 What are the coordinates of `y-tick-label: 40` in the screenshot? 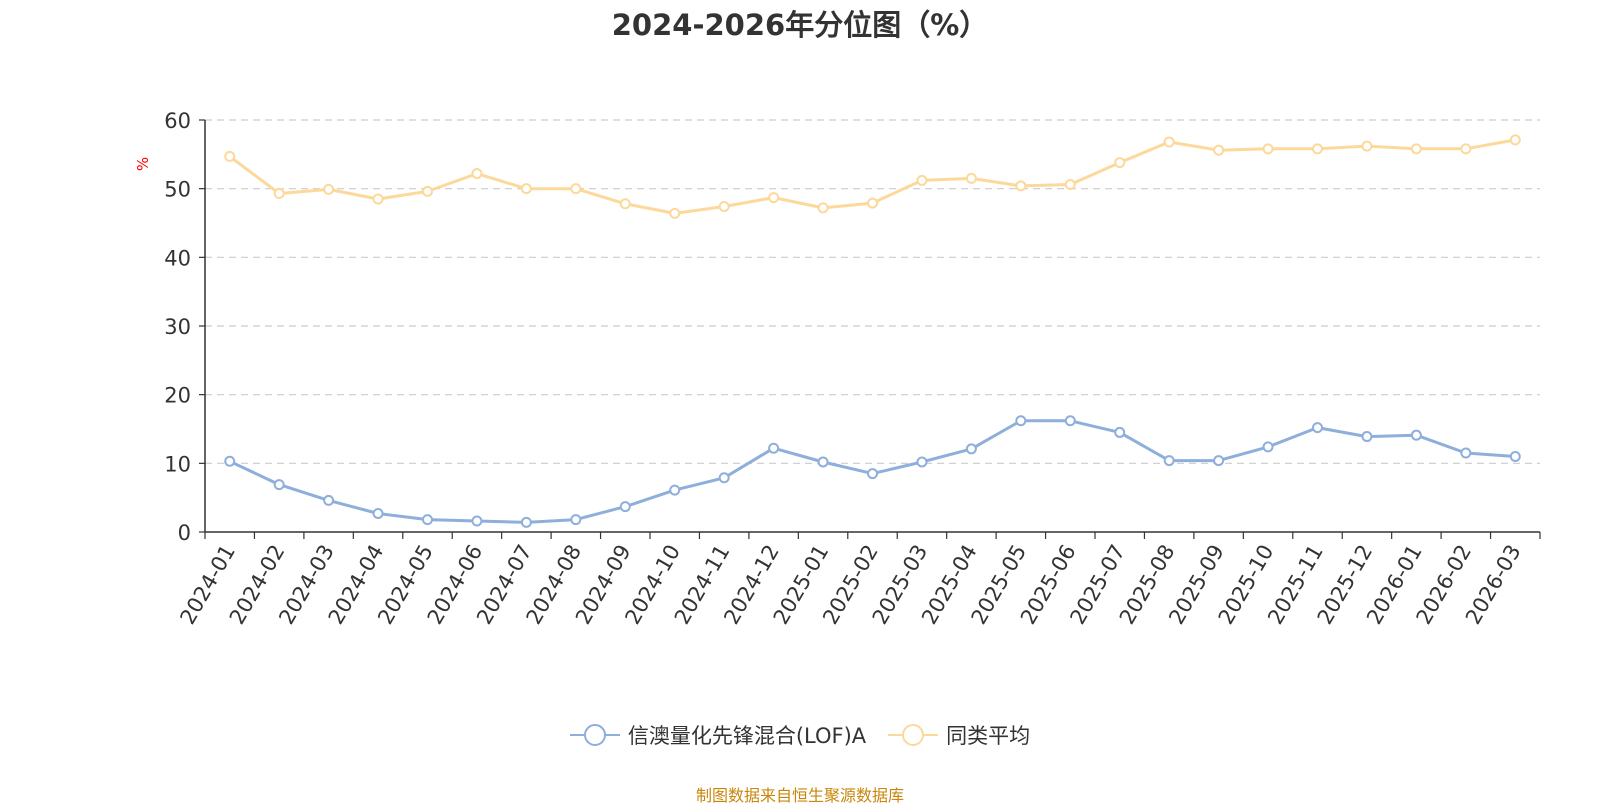 It's located at (177, 258).